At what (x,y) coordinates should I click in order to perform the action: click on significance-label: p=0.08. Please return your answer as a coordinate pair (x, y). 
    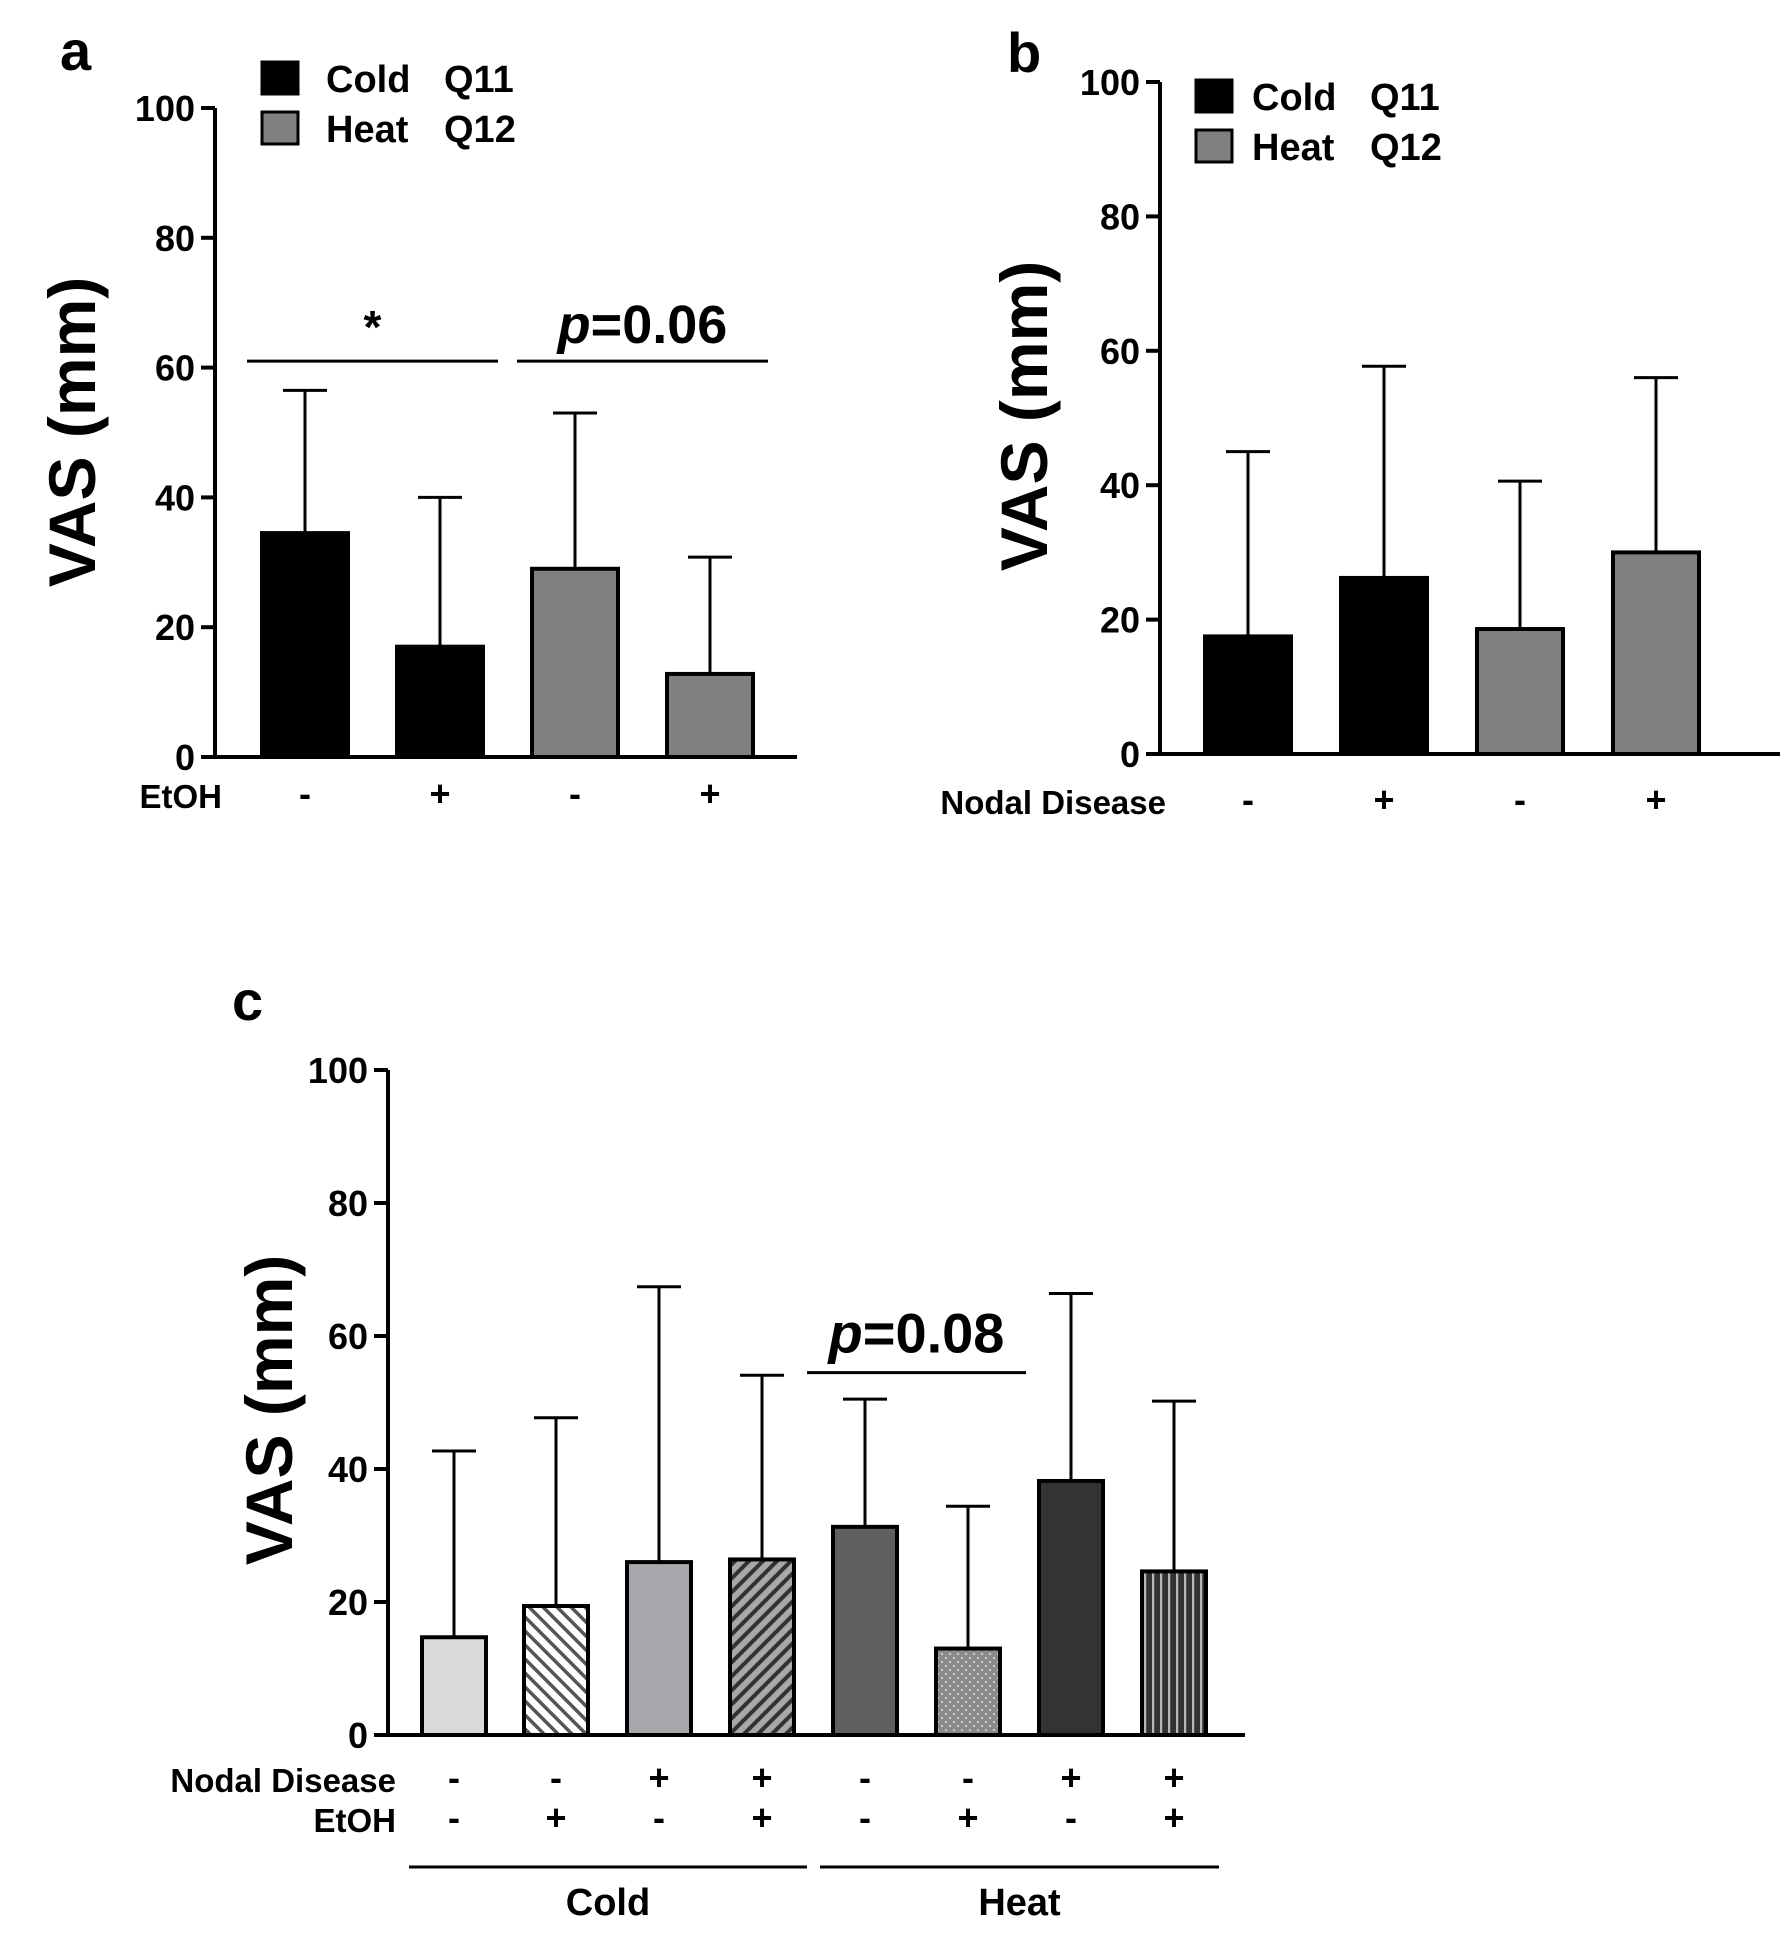
    Looking at the image, I should click on (916, 1333).